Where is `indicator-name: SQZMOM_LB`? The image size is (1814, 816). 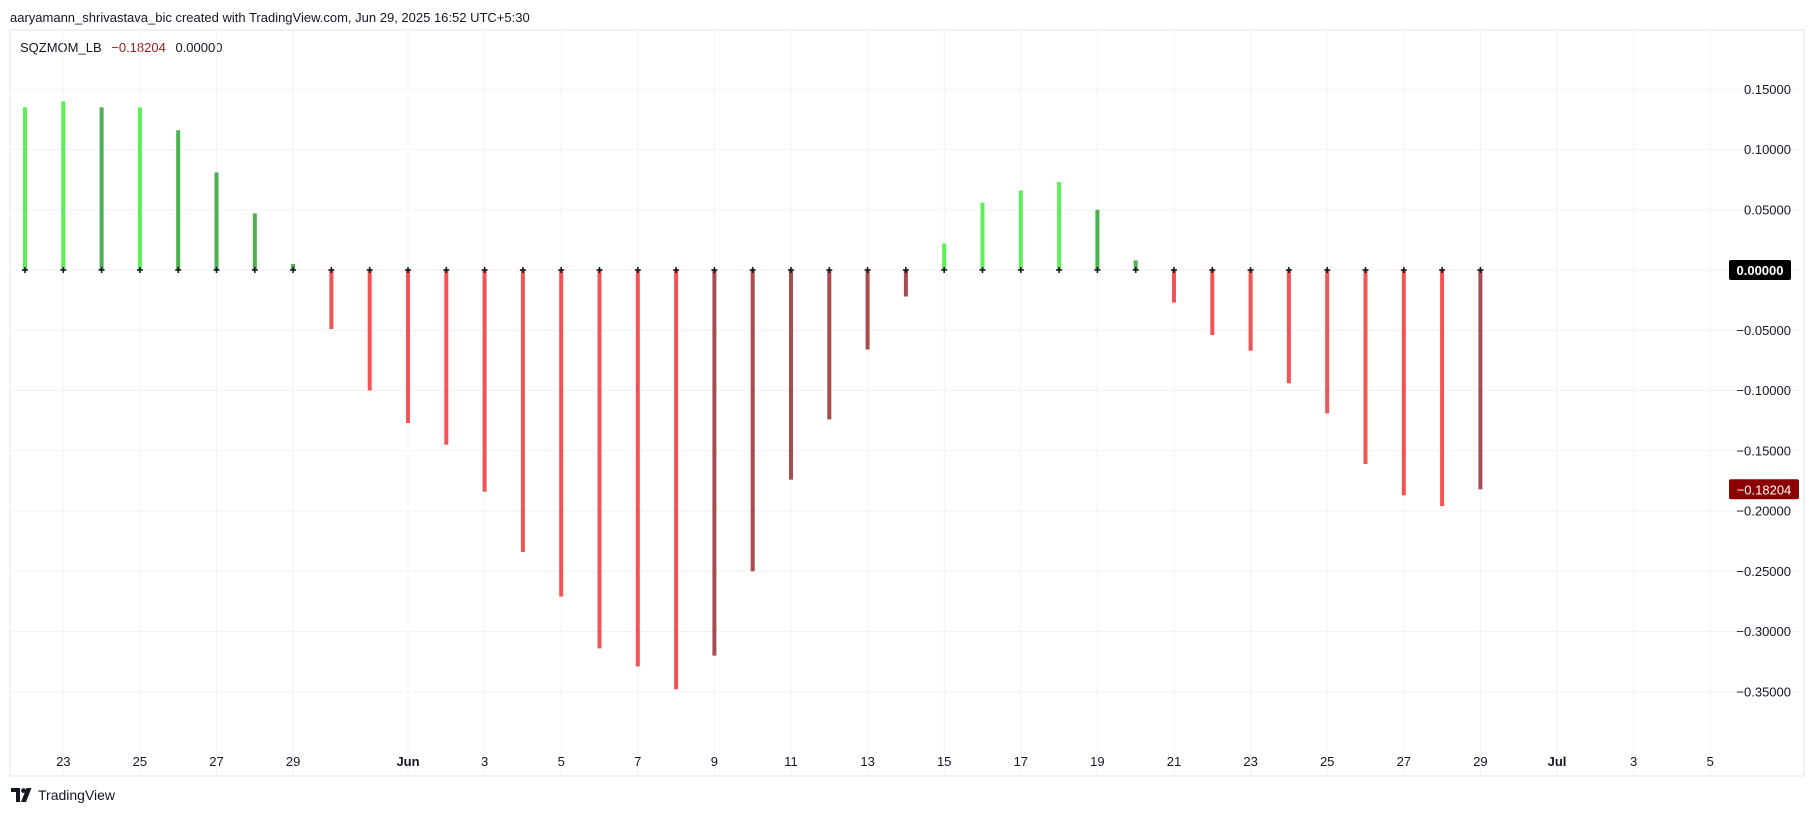 indicator-name: SQZMOM_LB is located at coordinates (61, 47).